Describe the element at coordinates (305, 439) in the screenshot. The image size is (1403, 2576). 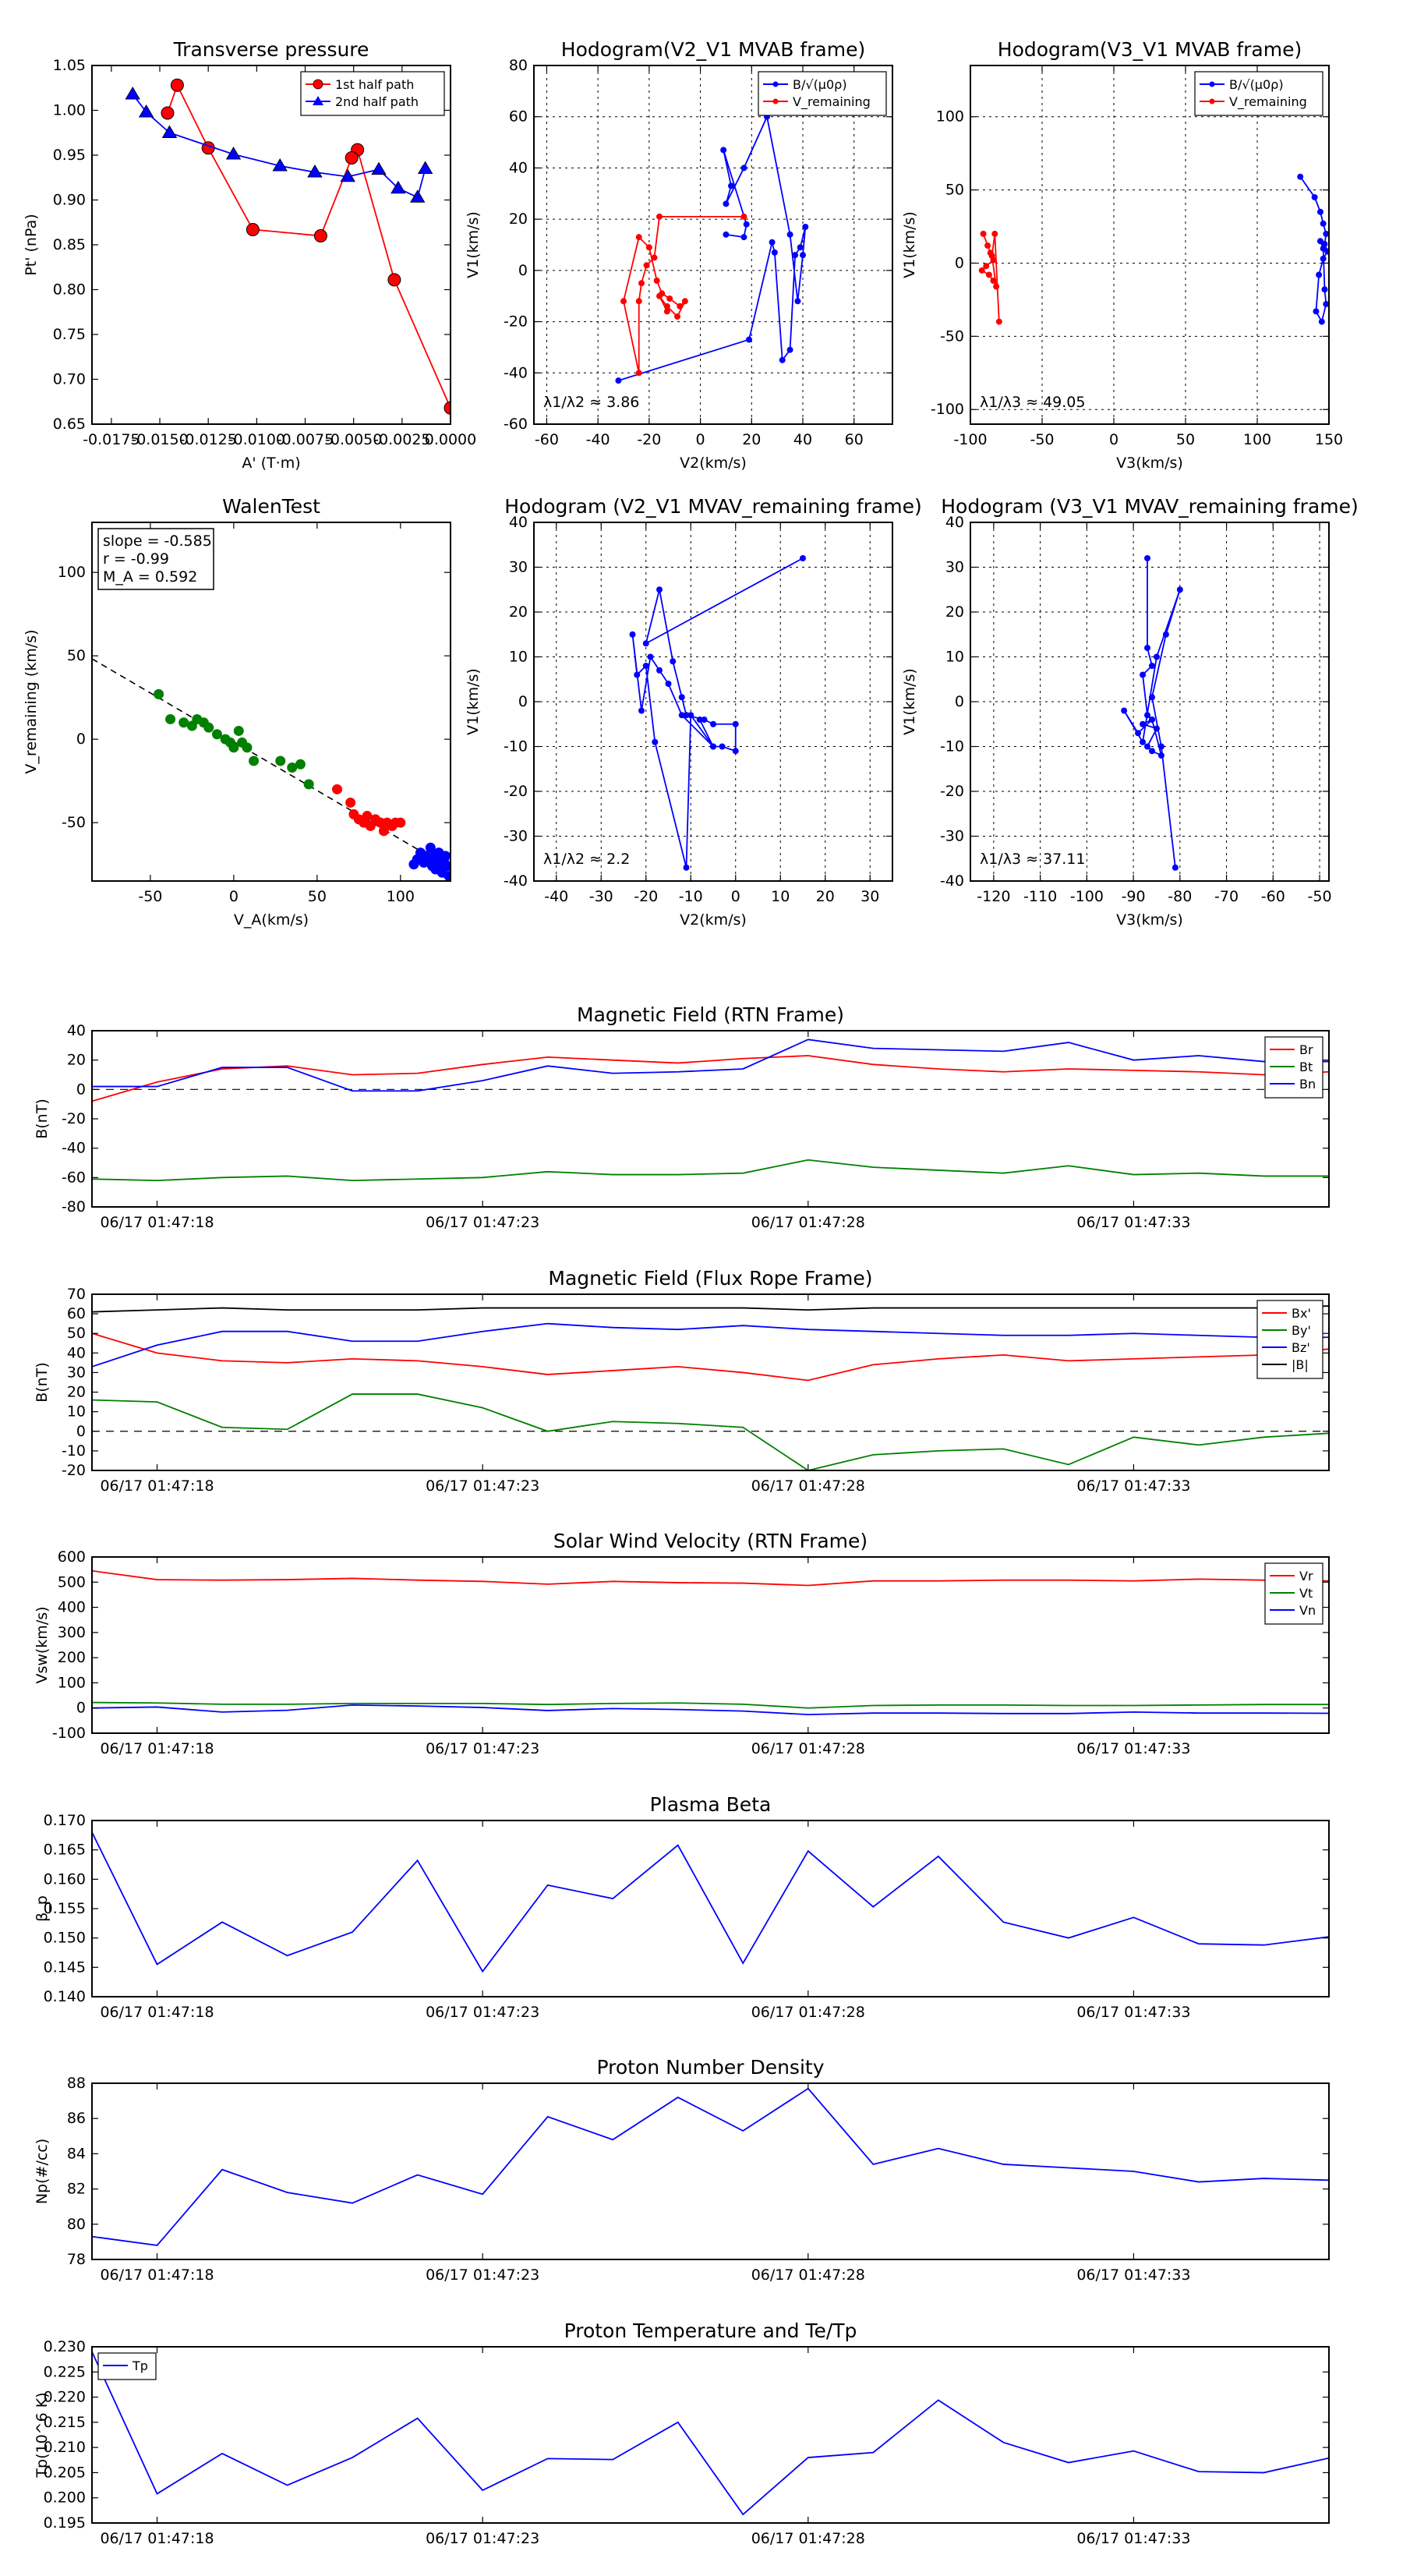
I see `tick-label-x: -0.0075` at that location.